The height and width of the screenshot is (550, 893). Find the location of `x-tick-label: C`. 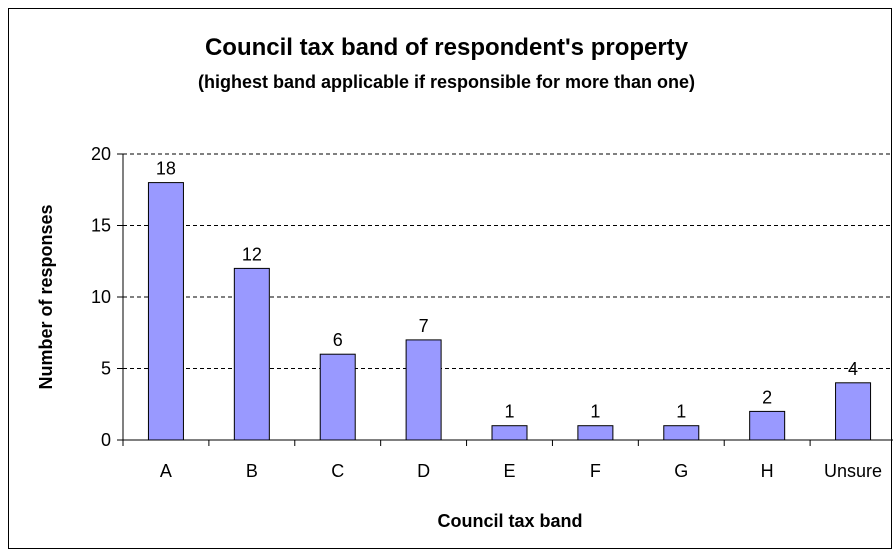

x-tick-label: C is located at coordinates (337, 471).